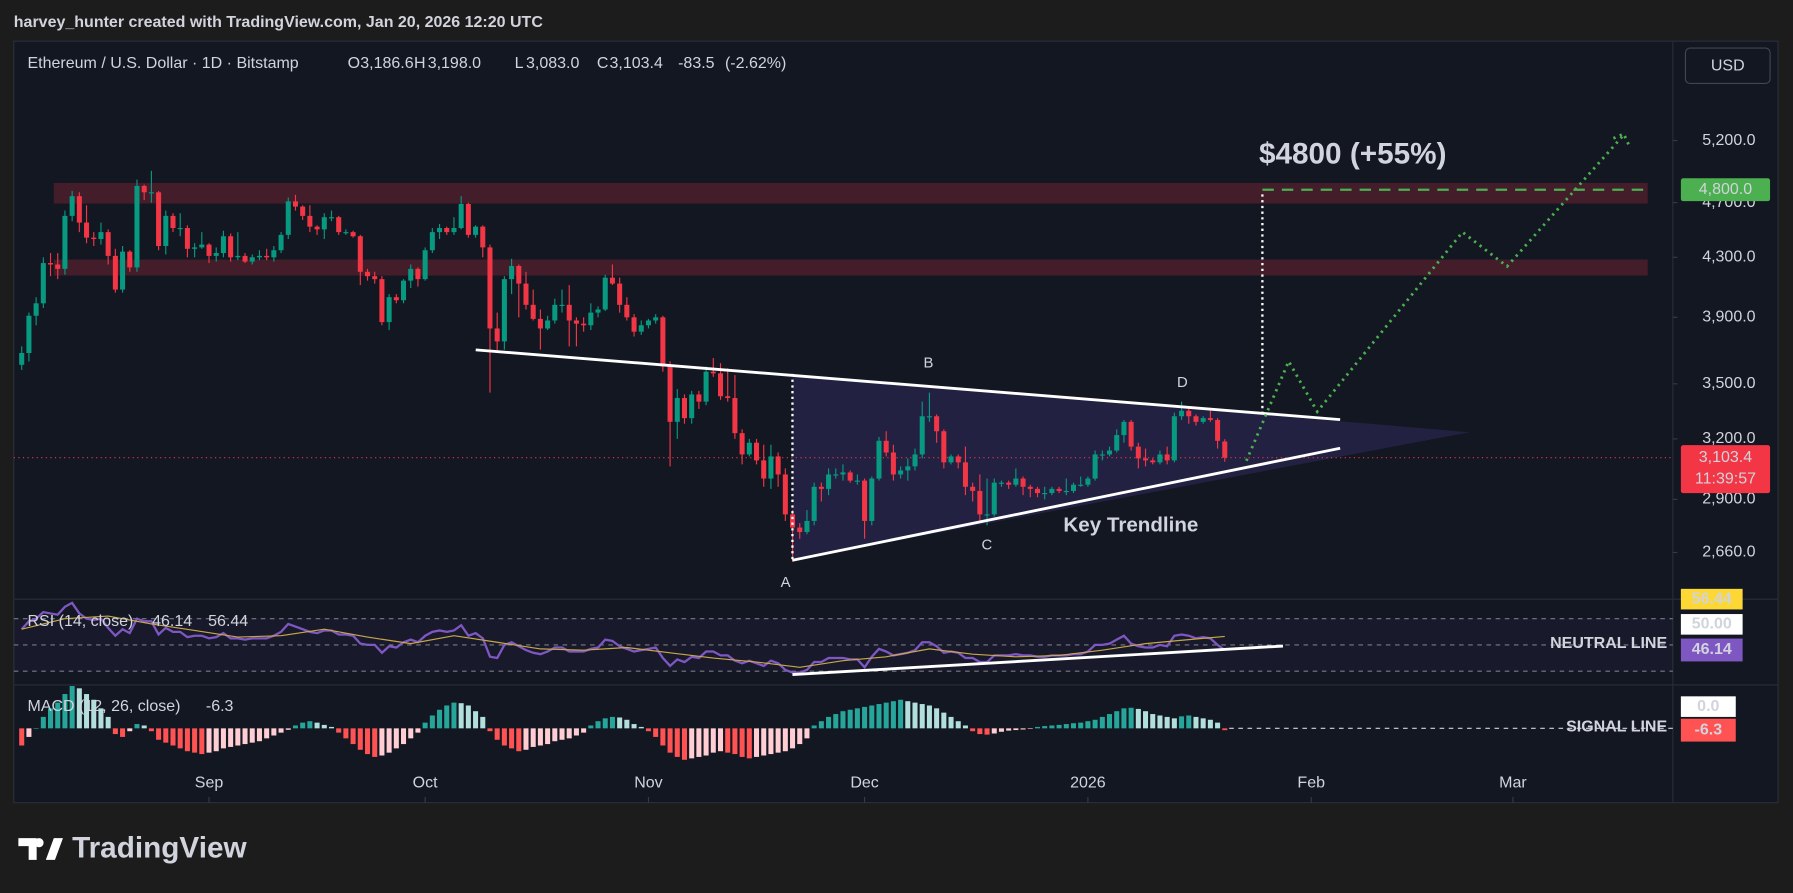 The width and height of the screenshot is (1793, 893). I want to click on rsi-value-box, so click(1711, 650).